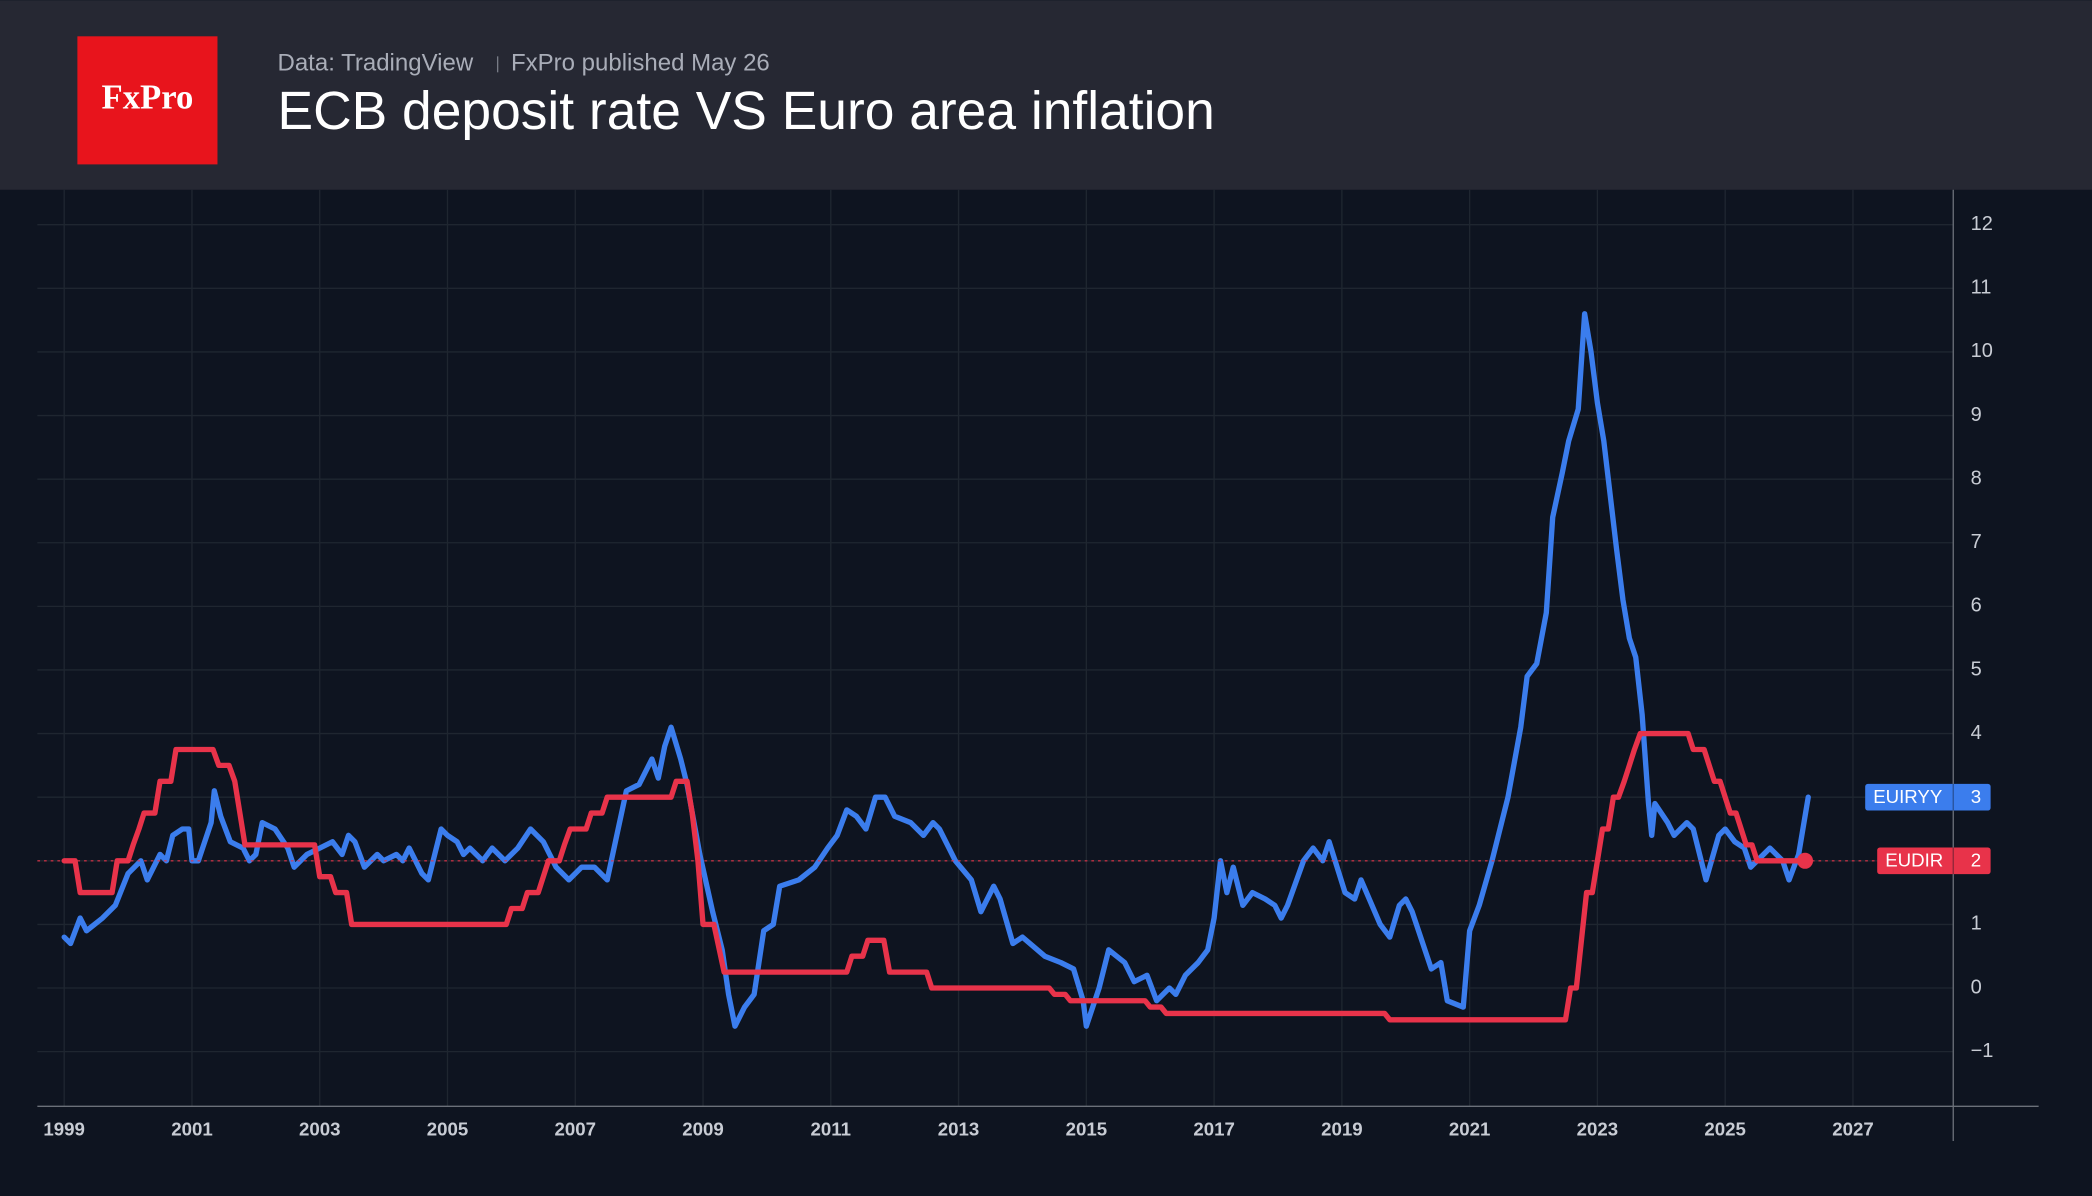 The height and width of the screenshot is (1196, 2092). Describe the element at coordinates (703, 1128) in the screenshot. I see `x-tick-label: 2009` at that location.